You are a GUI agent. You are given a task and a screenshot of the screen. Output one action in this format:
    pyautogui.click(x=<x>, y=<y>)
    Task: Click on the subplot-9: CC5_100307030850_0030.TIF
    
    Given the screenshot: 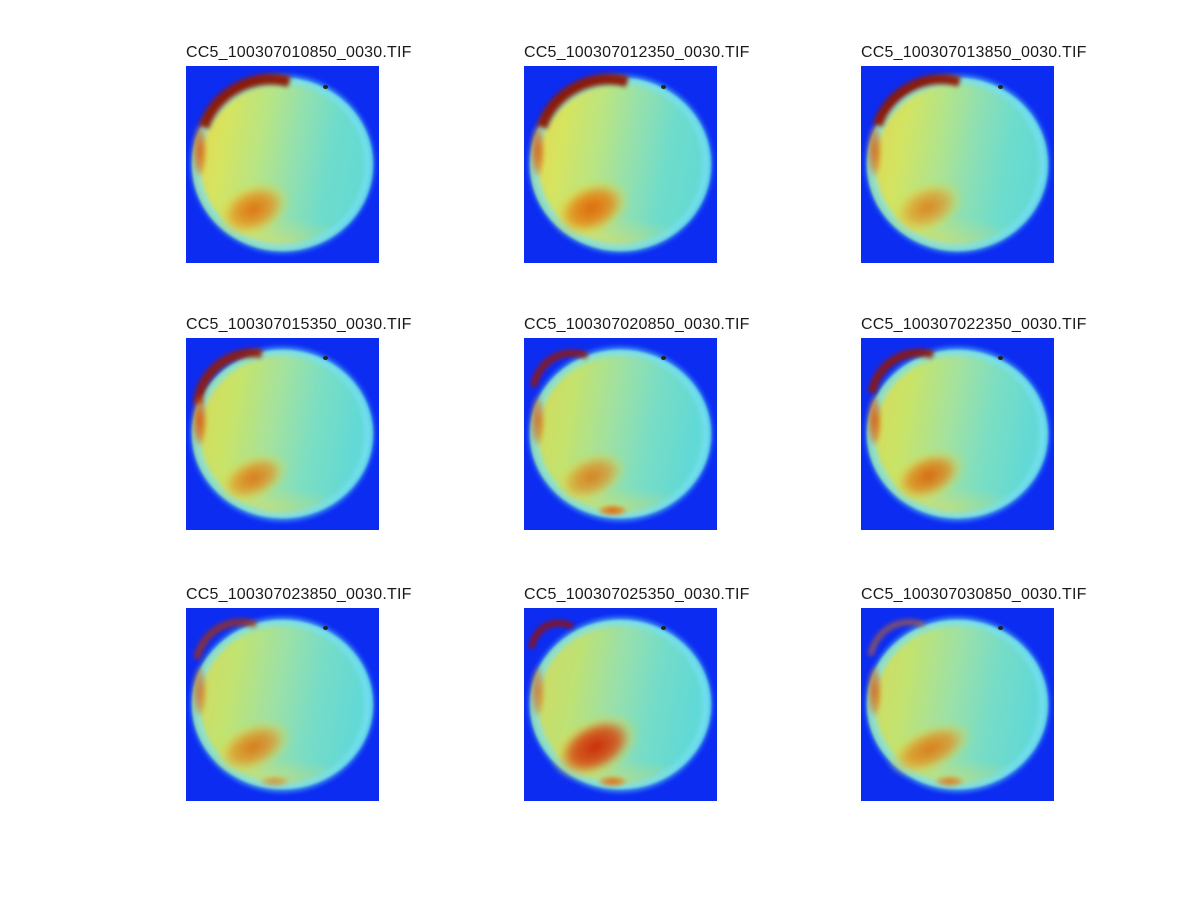 What is the action you would take?
    pyautogui.click(x=973, y=693)
    